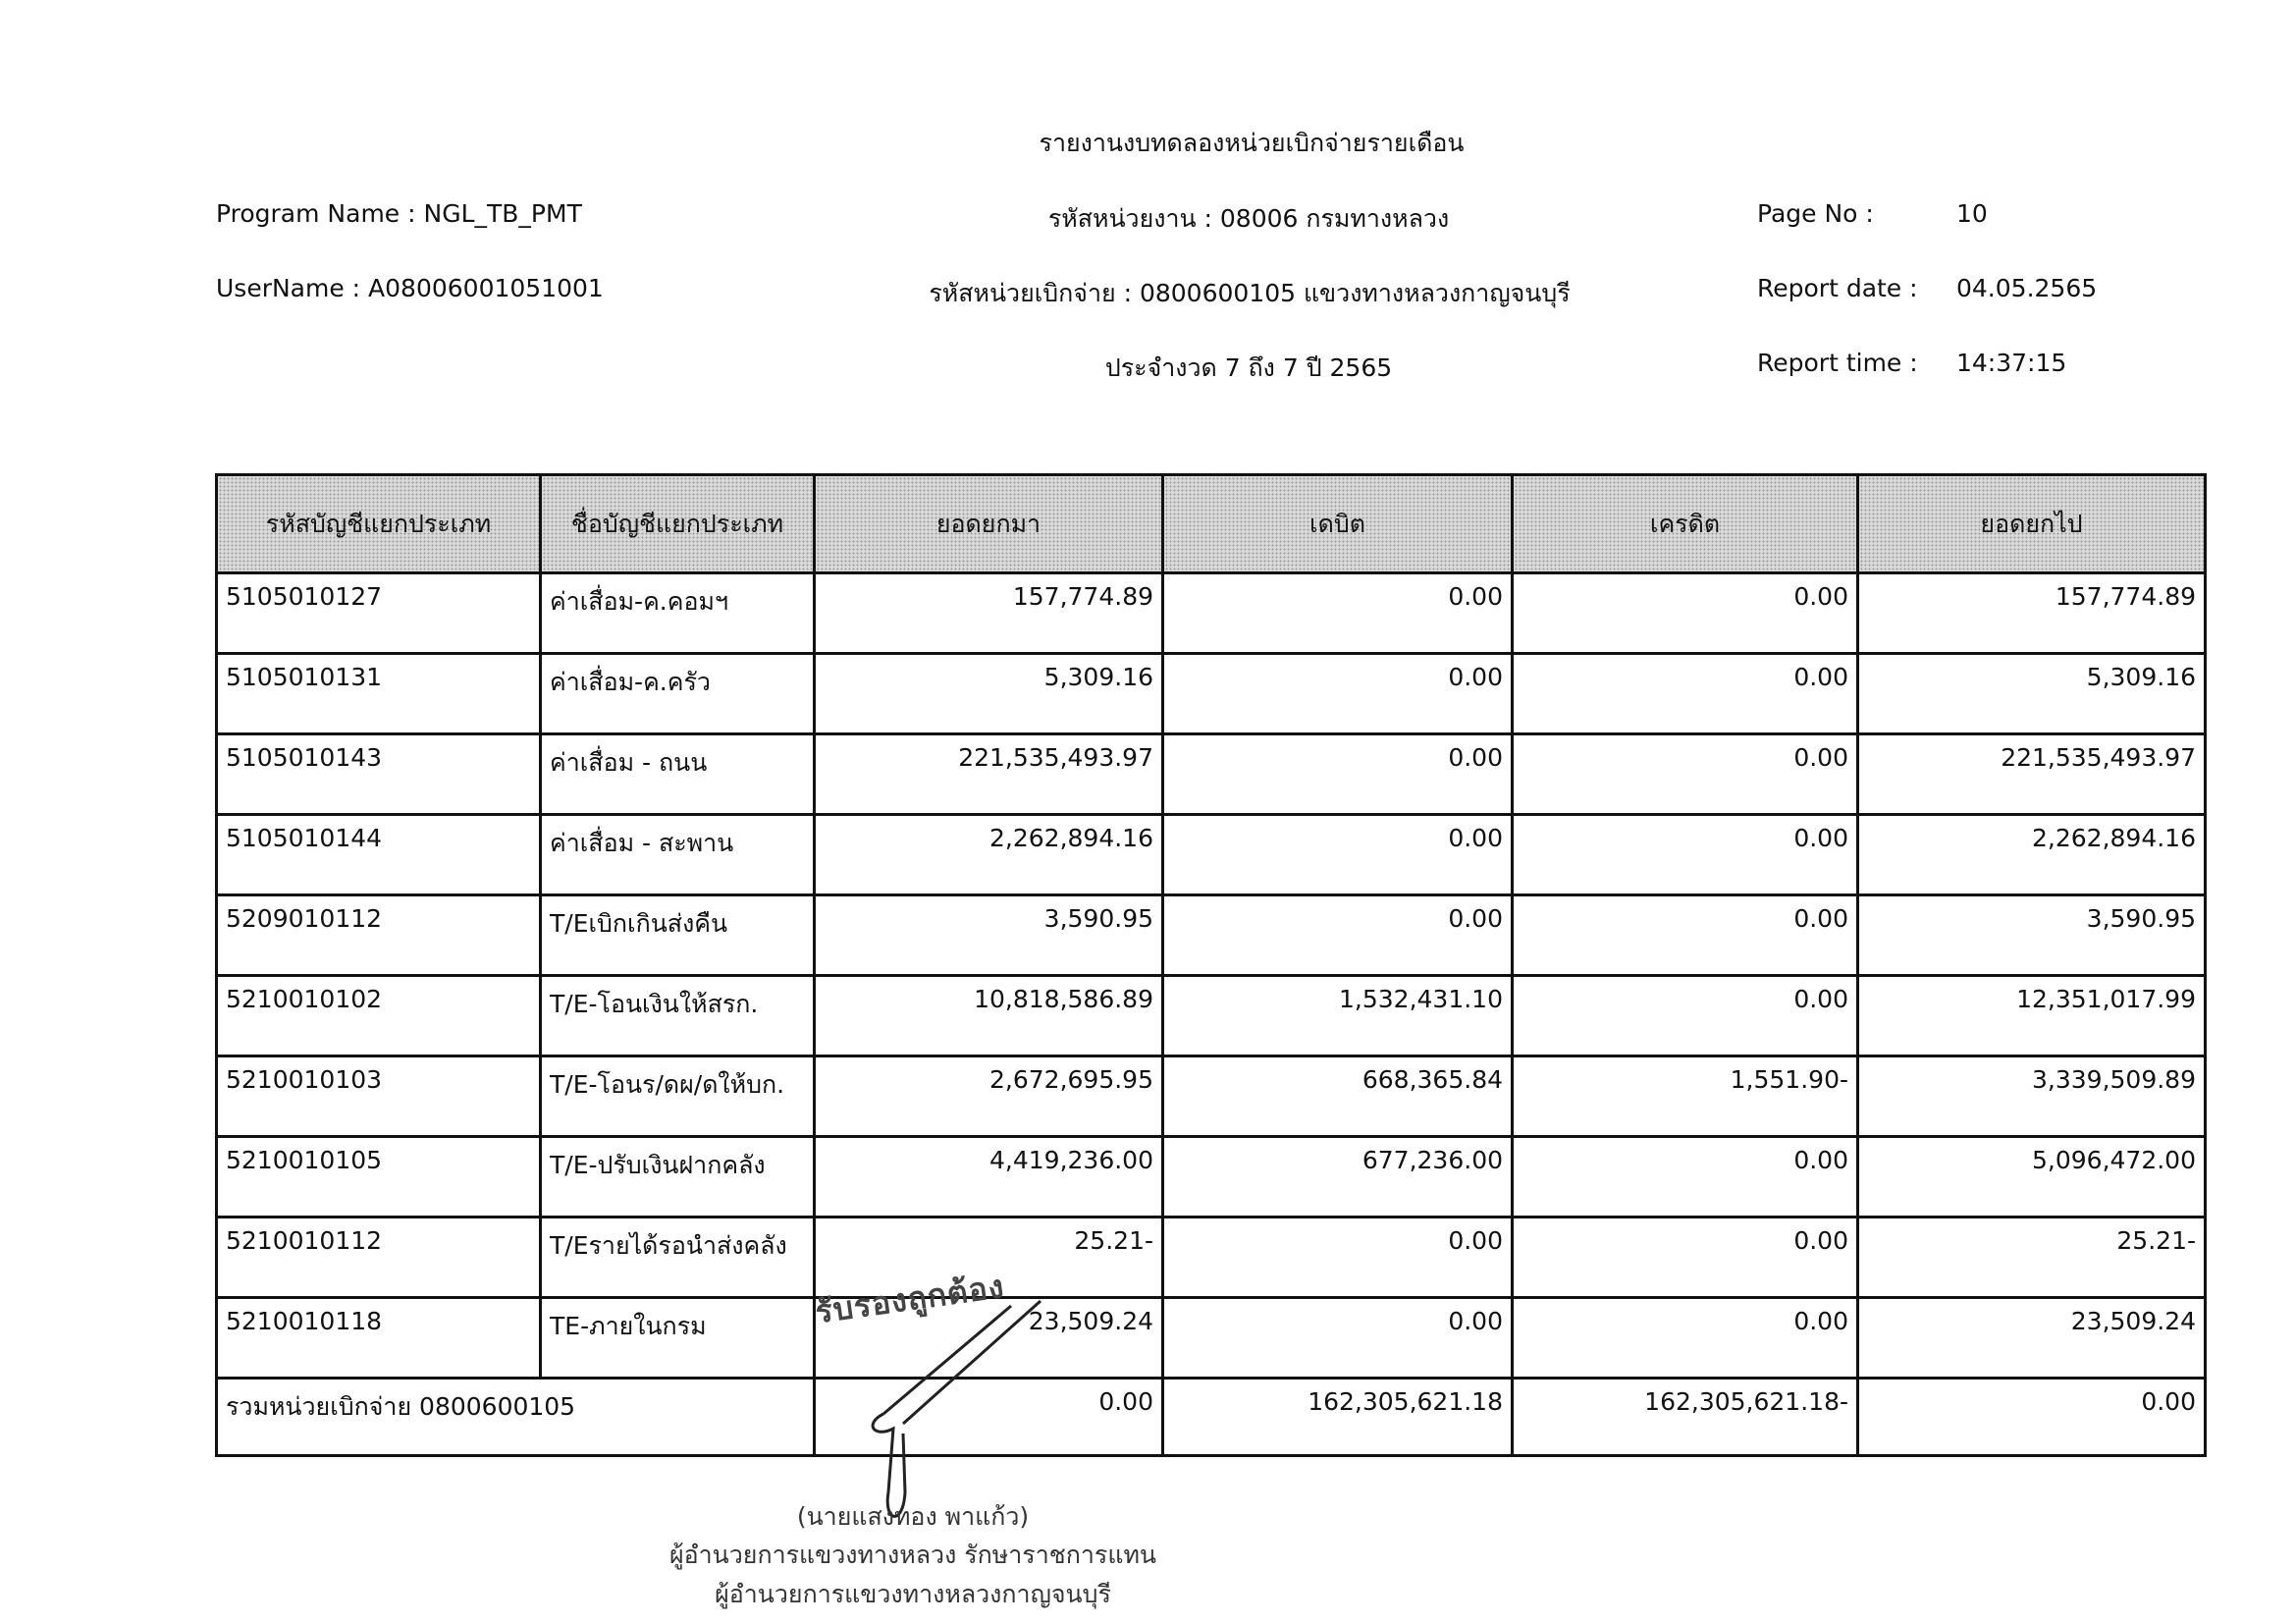 The width and height of the screenshot is (2296, 1624). Describe the element at coordinates (989, 1257) in the screenshot. I see `opening-balance: 25.21-` at that location.